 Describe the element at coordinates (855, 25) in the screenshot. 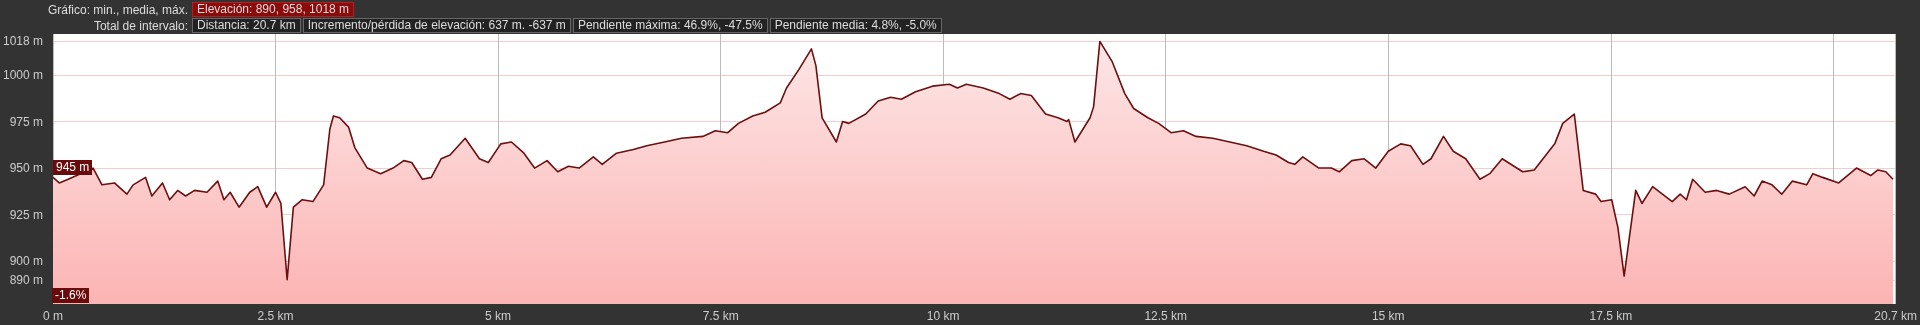

I see `text: Pendiente media: 4.8%, -5.0%` at that location.